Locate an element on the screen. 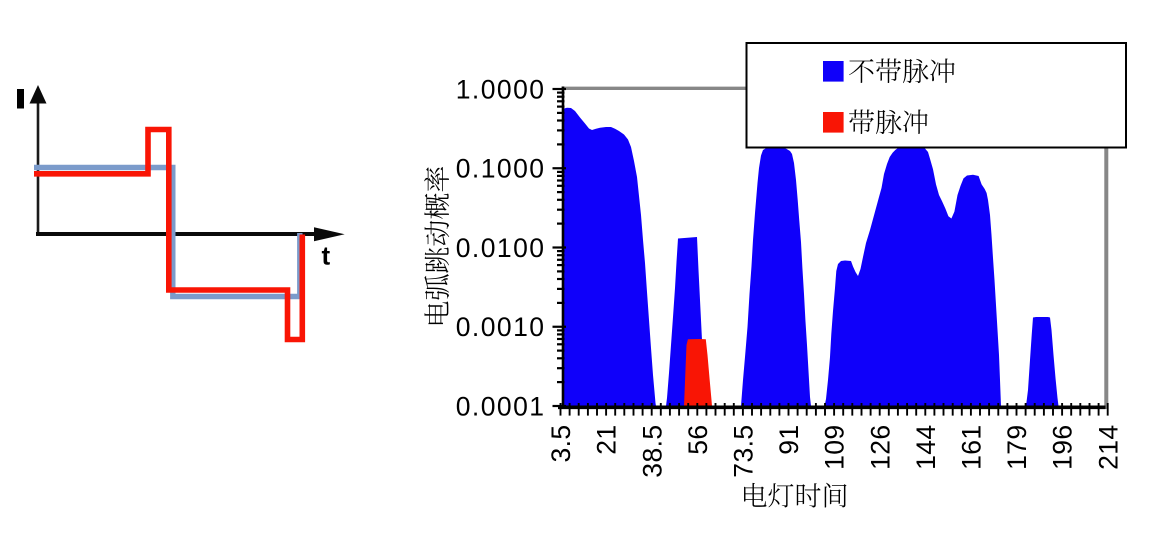  svg-text: 3.5 is located at coordinates (561, 444).